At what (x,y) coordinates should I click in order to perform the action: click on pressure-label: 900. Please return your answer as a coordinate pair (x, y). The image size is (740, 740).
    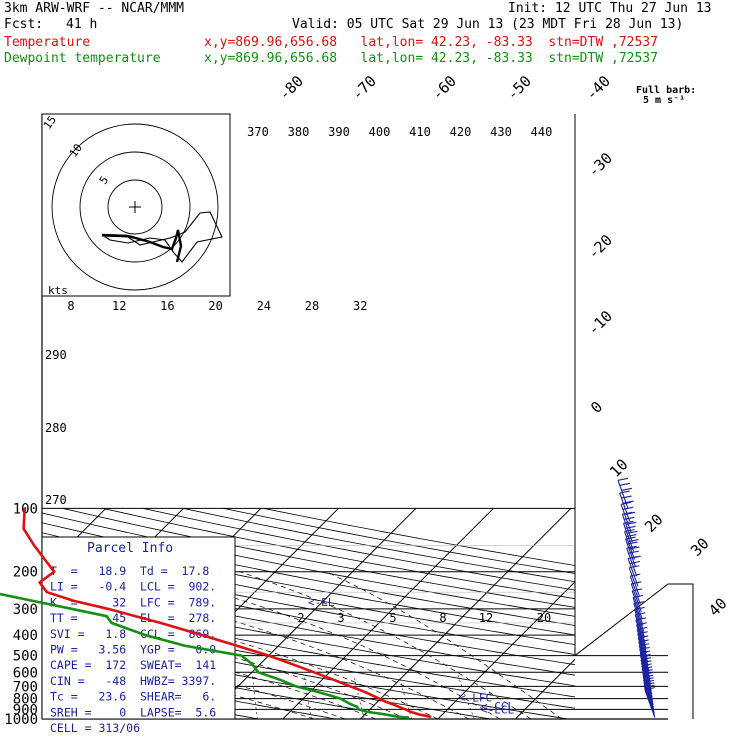
    Looking at the image, I should click on (25, 710).